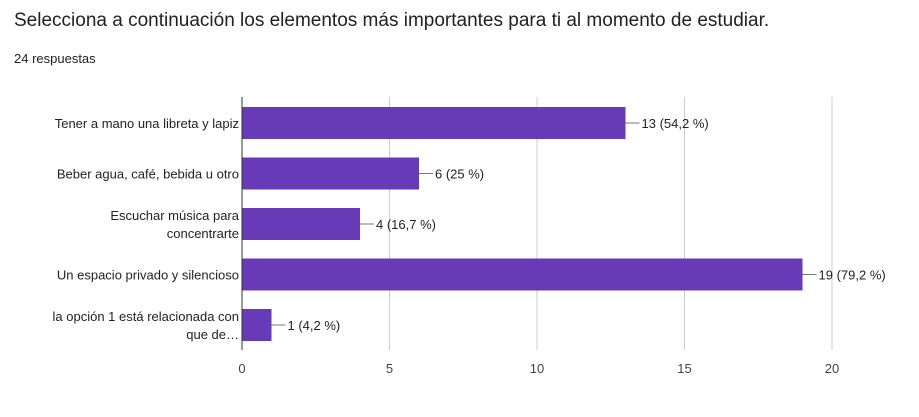  What do you see at coordinates (537, 368) in the screenshot?
I see `x-tick-label: 10` at bounding box center [537, 368].